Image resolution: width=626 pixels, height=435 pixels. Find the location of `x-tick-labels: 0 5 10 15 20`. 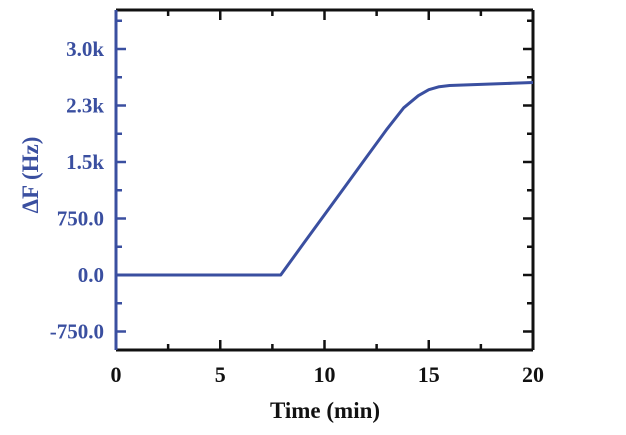

x-tick-labels: 0 5 10 15 20 is located at coordinates (328, 374).